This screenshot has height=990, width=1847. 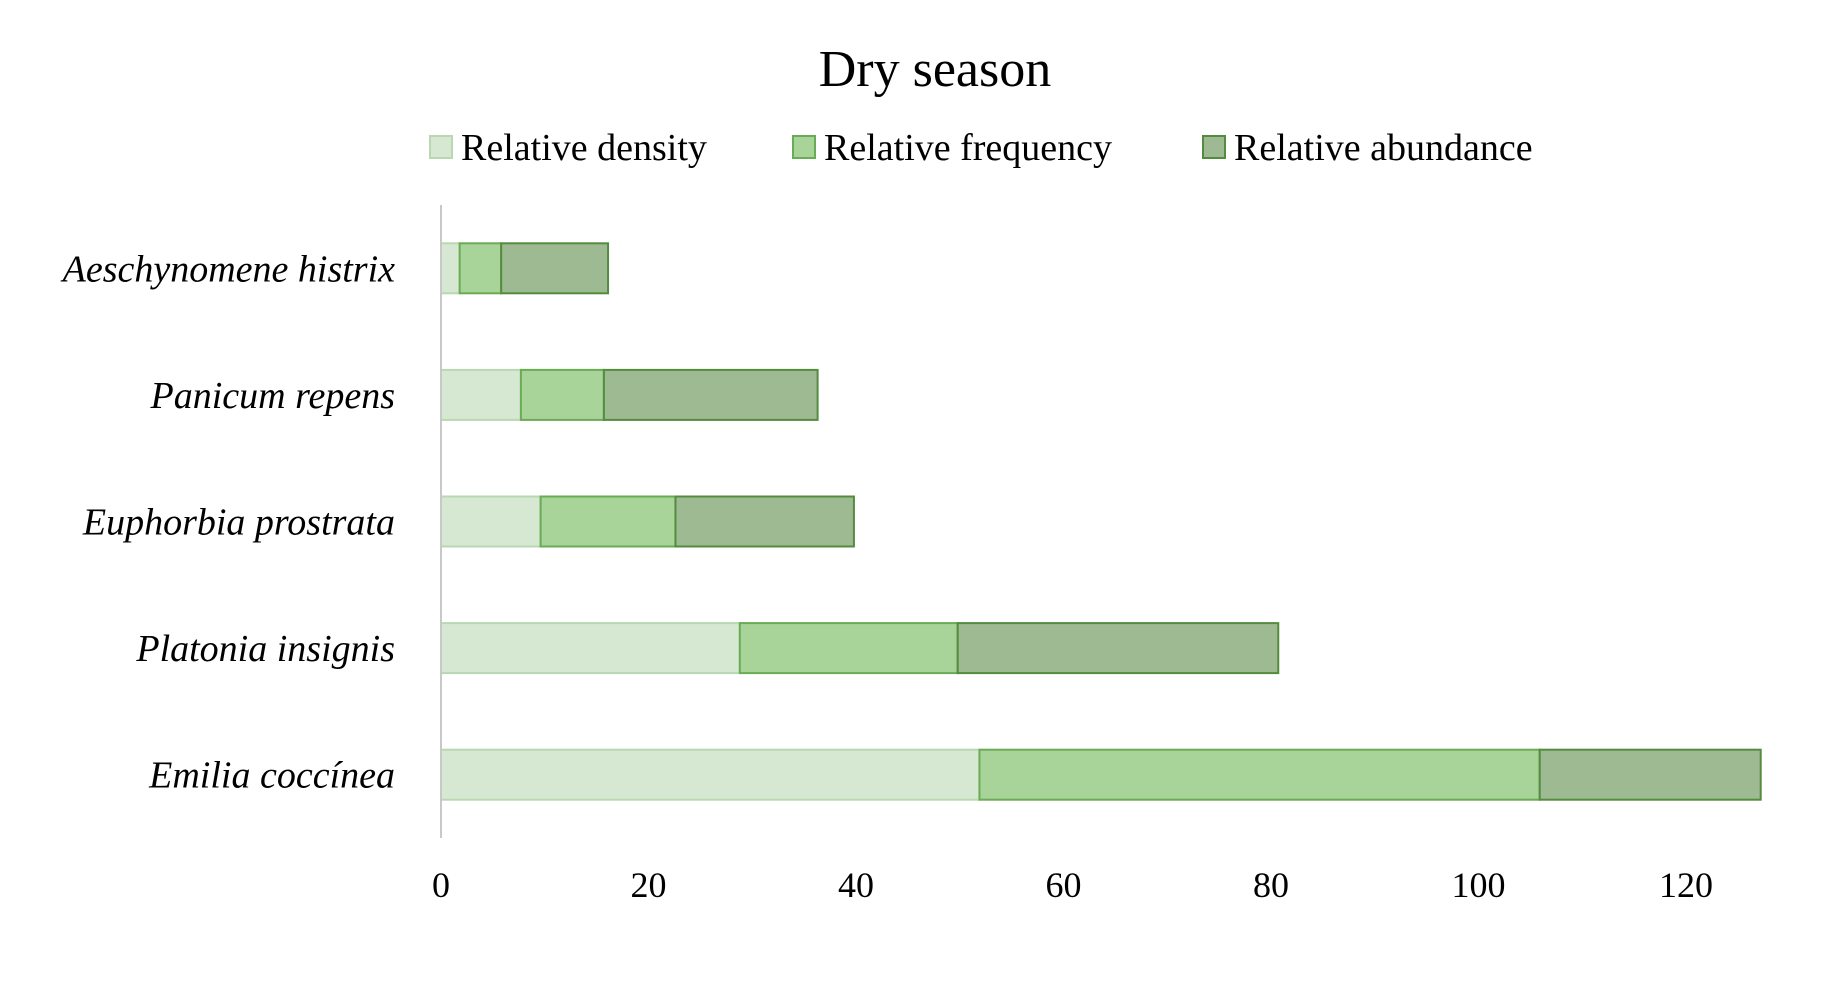 I want to click on category-label: Emilia coccínea, so click(x=271, y=776).